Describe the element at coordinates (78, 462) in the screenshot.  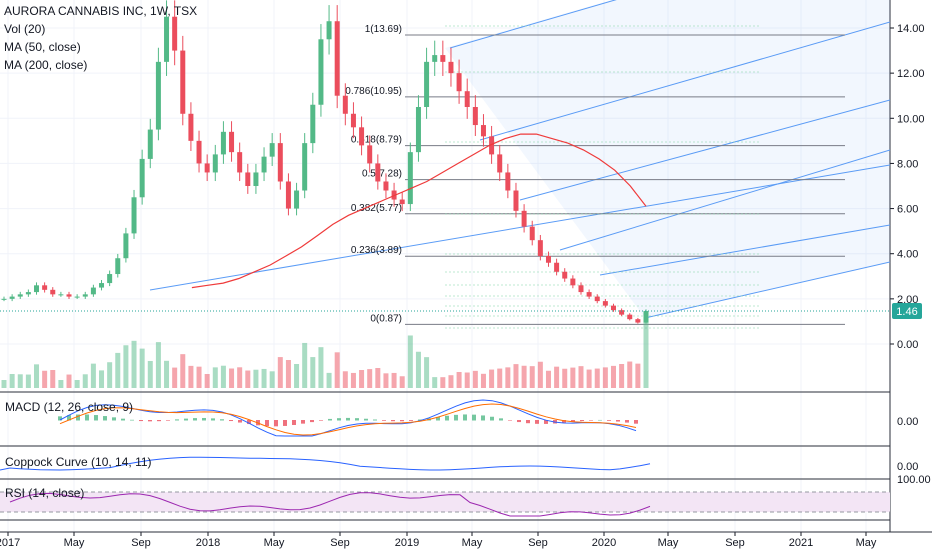
I see `coppock-label: Coppock Curve (10, 14, 11)` at that location.